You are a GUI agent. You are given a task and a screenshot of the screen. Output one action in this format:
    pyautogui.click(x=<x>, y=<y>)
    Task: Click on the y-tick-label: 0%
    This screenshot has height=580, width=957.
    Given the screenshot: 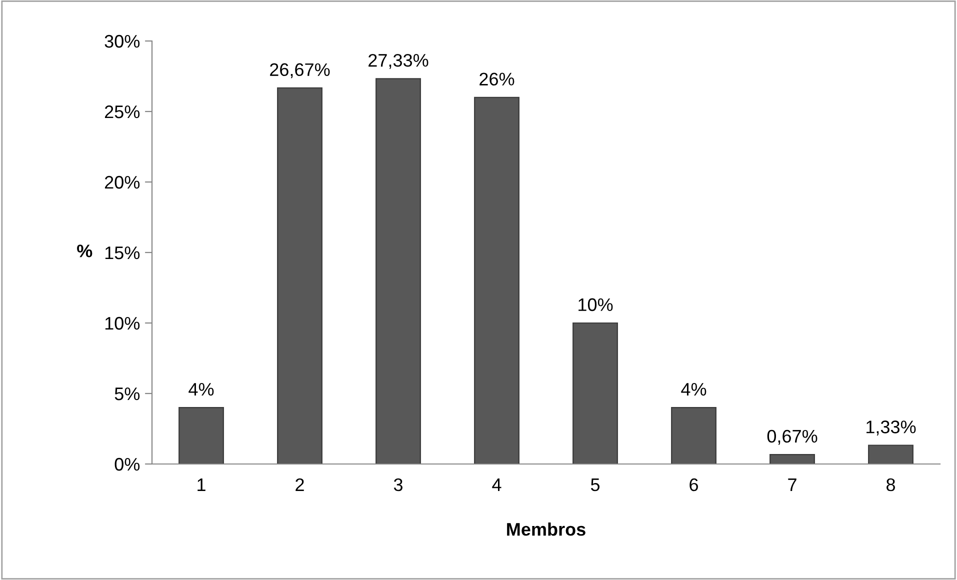 What is the action you would take?
    pyautogui.click(x=127, y=464)
    